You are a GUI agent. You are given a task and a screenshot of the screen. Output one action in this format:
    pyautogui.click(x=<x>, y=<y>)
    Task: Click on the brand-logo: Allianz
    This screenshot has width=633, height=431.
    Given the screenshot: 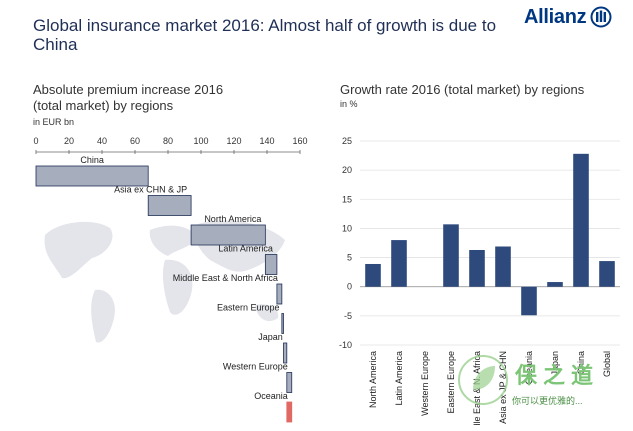 What is the action you would take?
    pyautogui.click(x=568, y=17)
    